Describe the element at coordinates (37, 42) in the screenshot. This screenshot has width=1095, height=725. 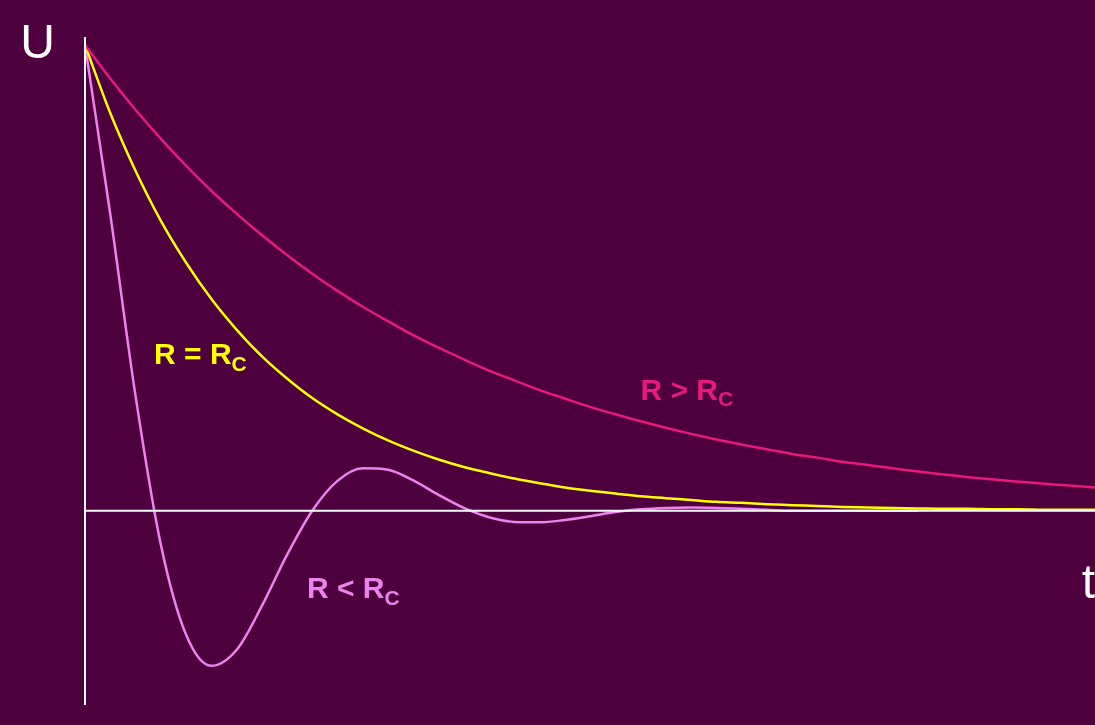
I see `y-axis-title: U` at that location.